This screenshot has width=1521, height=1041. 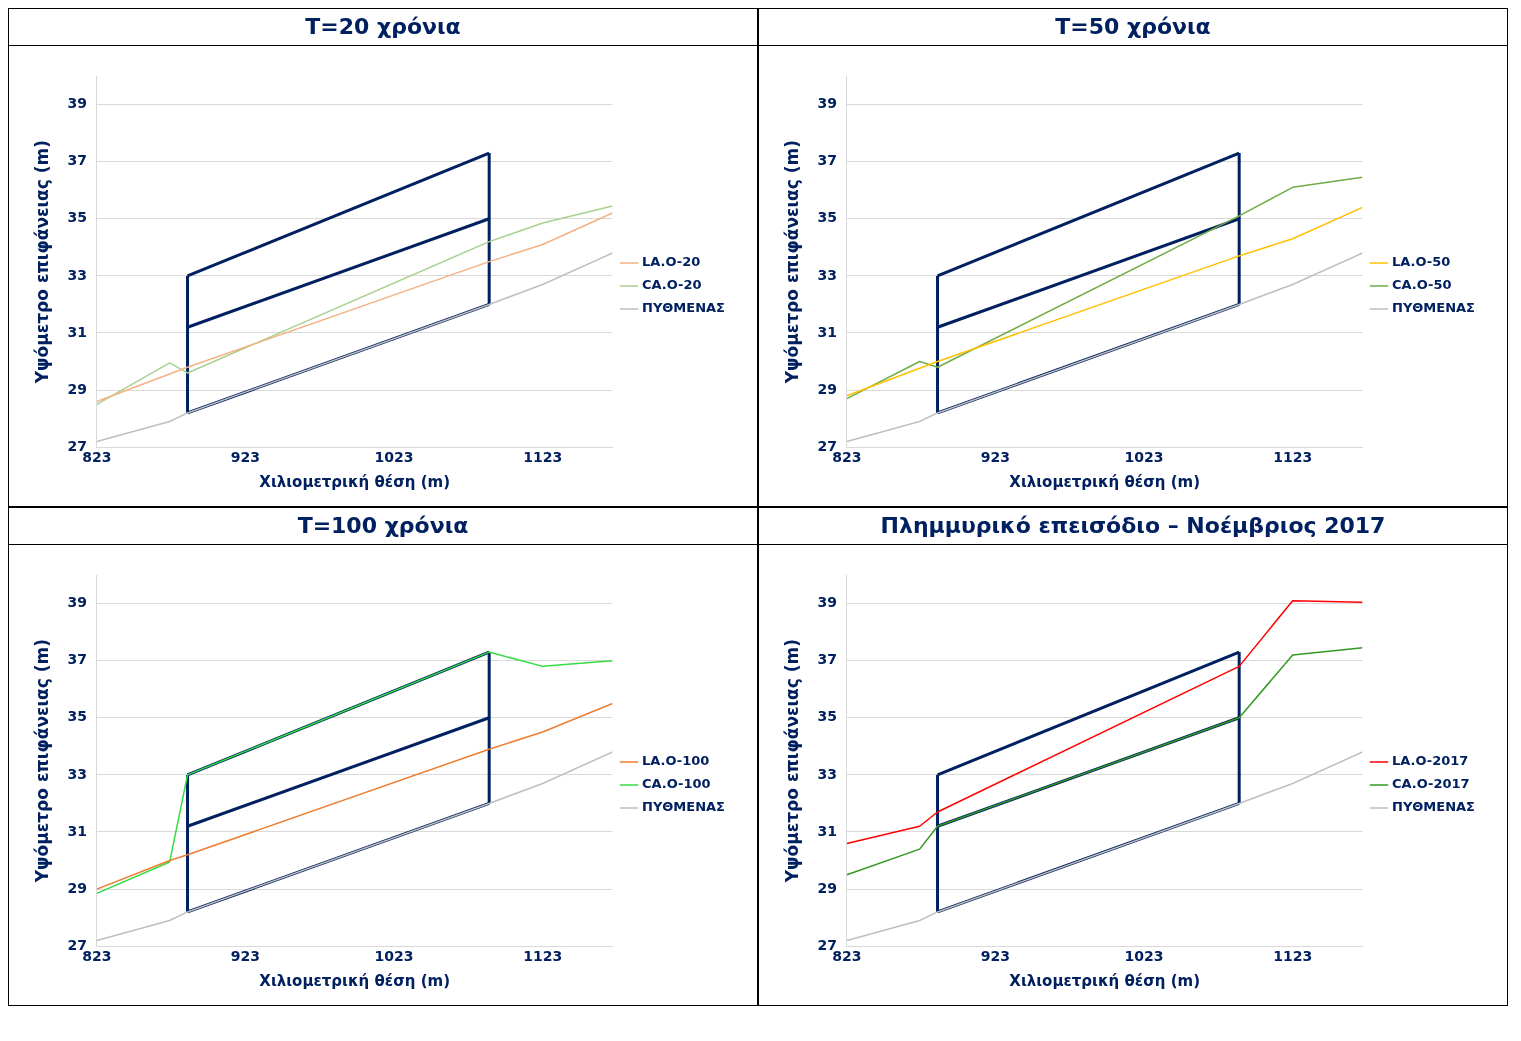 What do you see at coordinates (676, 761) in the screenshot?
I see `legend-label: LA.O-100` at bounding box center [676, 761].